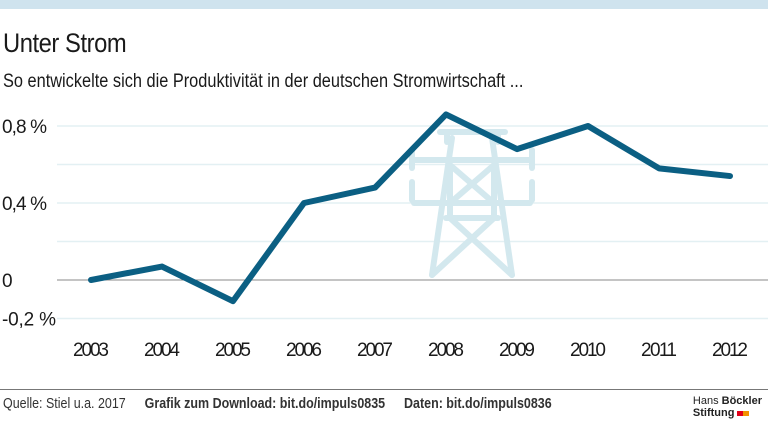 Image resolution: width=768 pixels, height=423 pixels. What do you see at coordinates (384, 389) in the screenshot?
I see `footer-divider` at bounding box center [384, 389].